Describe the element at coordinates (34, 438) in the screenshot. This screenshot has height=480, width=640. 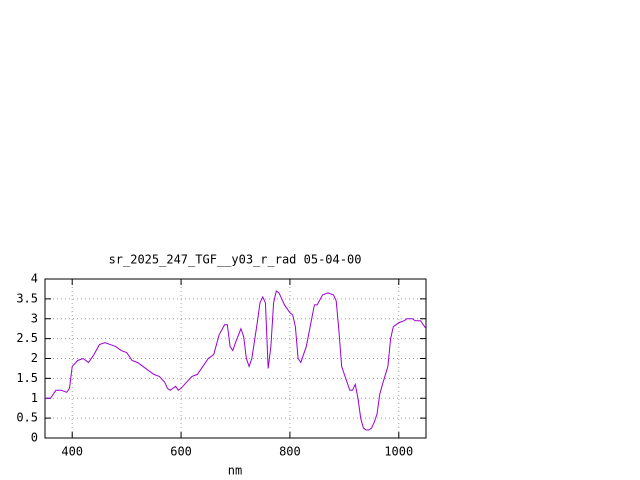
I see `y-tick-label: 0` at that location.